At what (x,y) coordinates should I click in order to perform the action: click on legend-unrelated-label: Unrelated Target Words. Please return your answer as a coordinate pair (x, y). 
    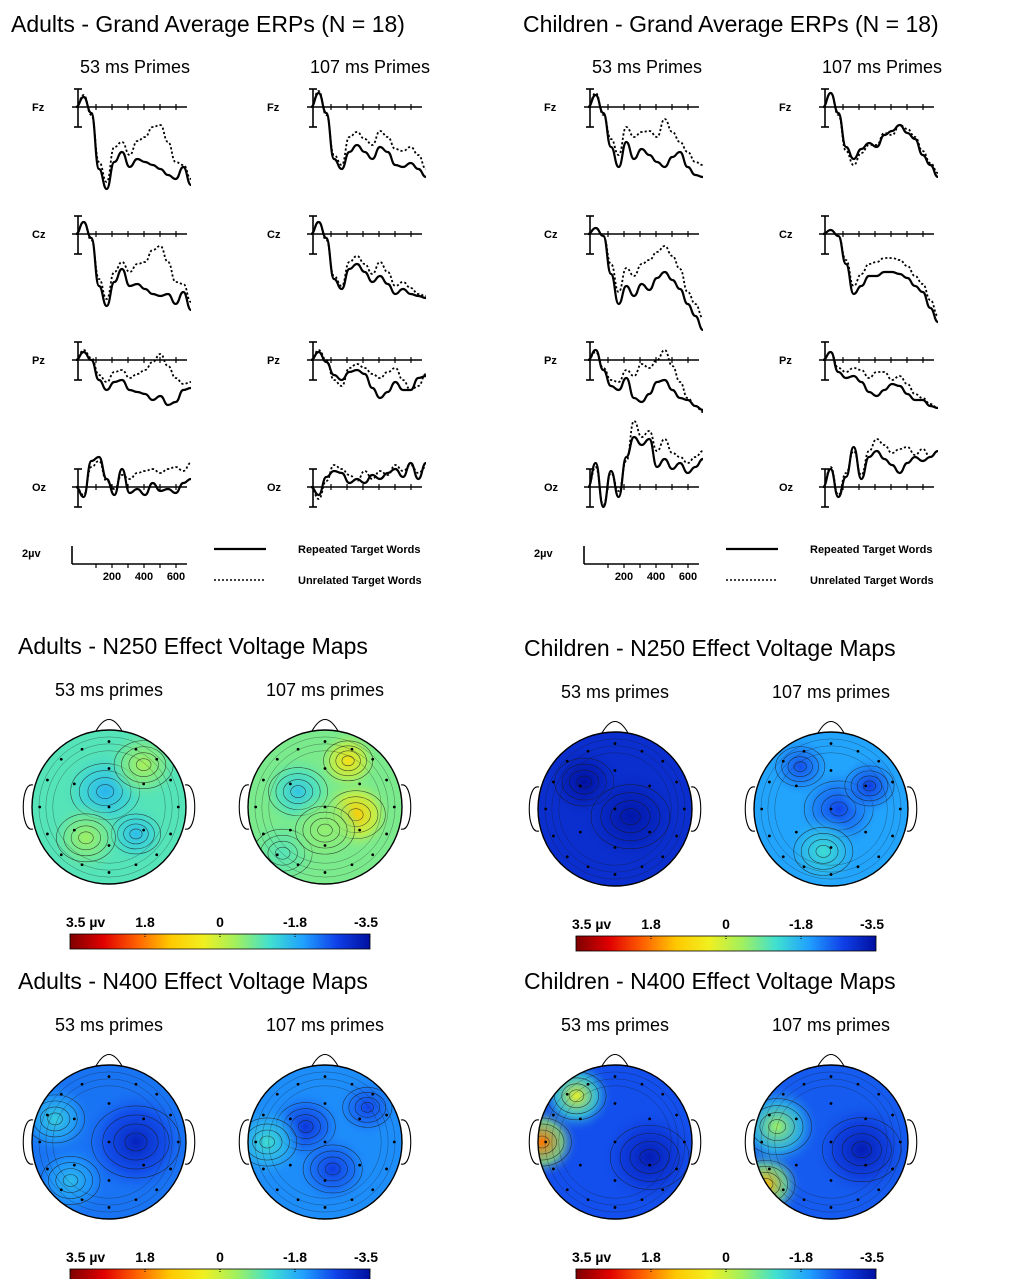
    Looking at the image, I should click on (360, 581).